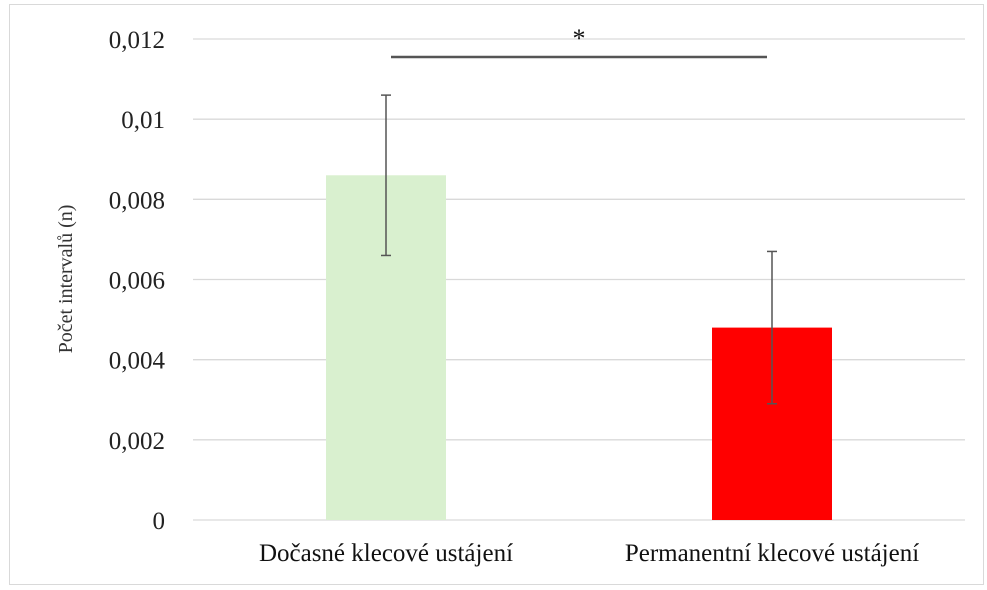 The image size is (987, 590). Describe the element at coordinates (143, 120) in the screenshot. I see `y-tick-label: 0,01` at that location.